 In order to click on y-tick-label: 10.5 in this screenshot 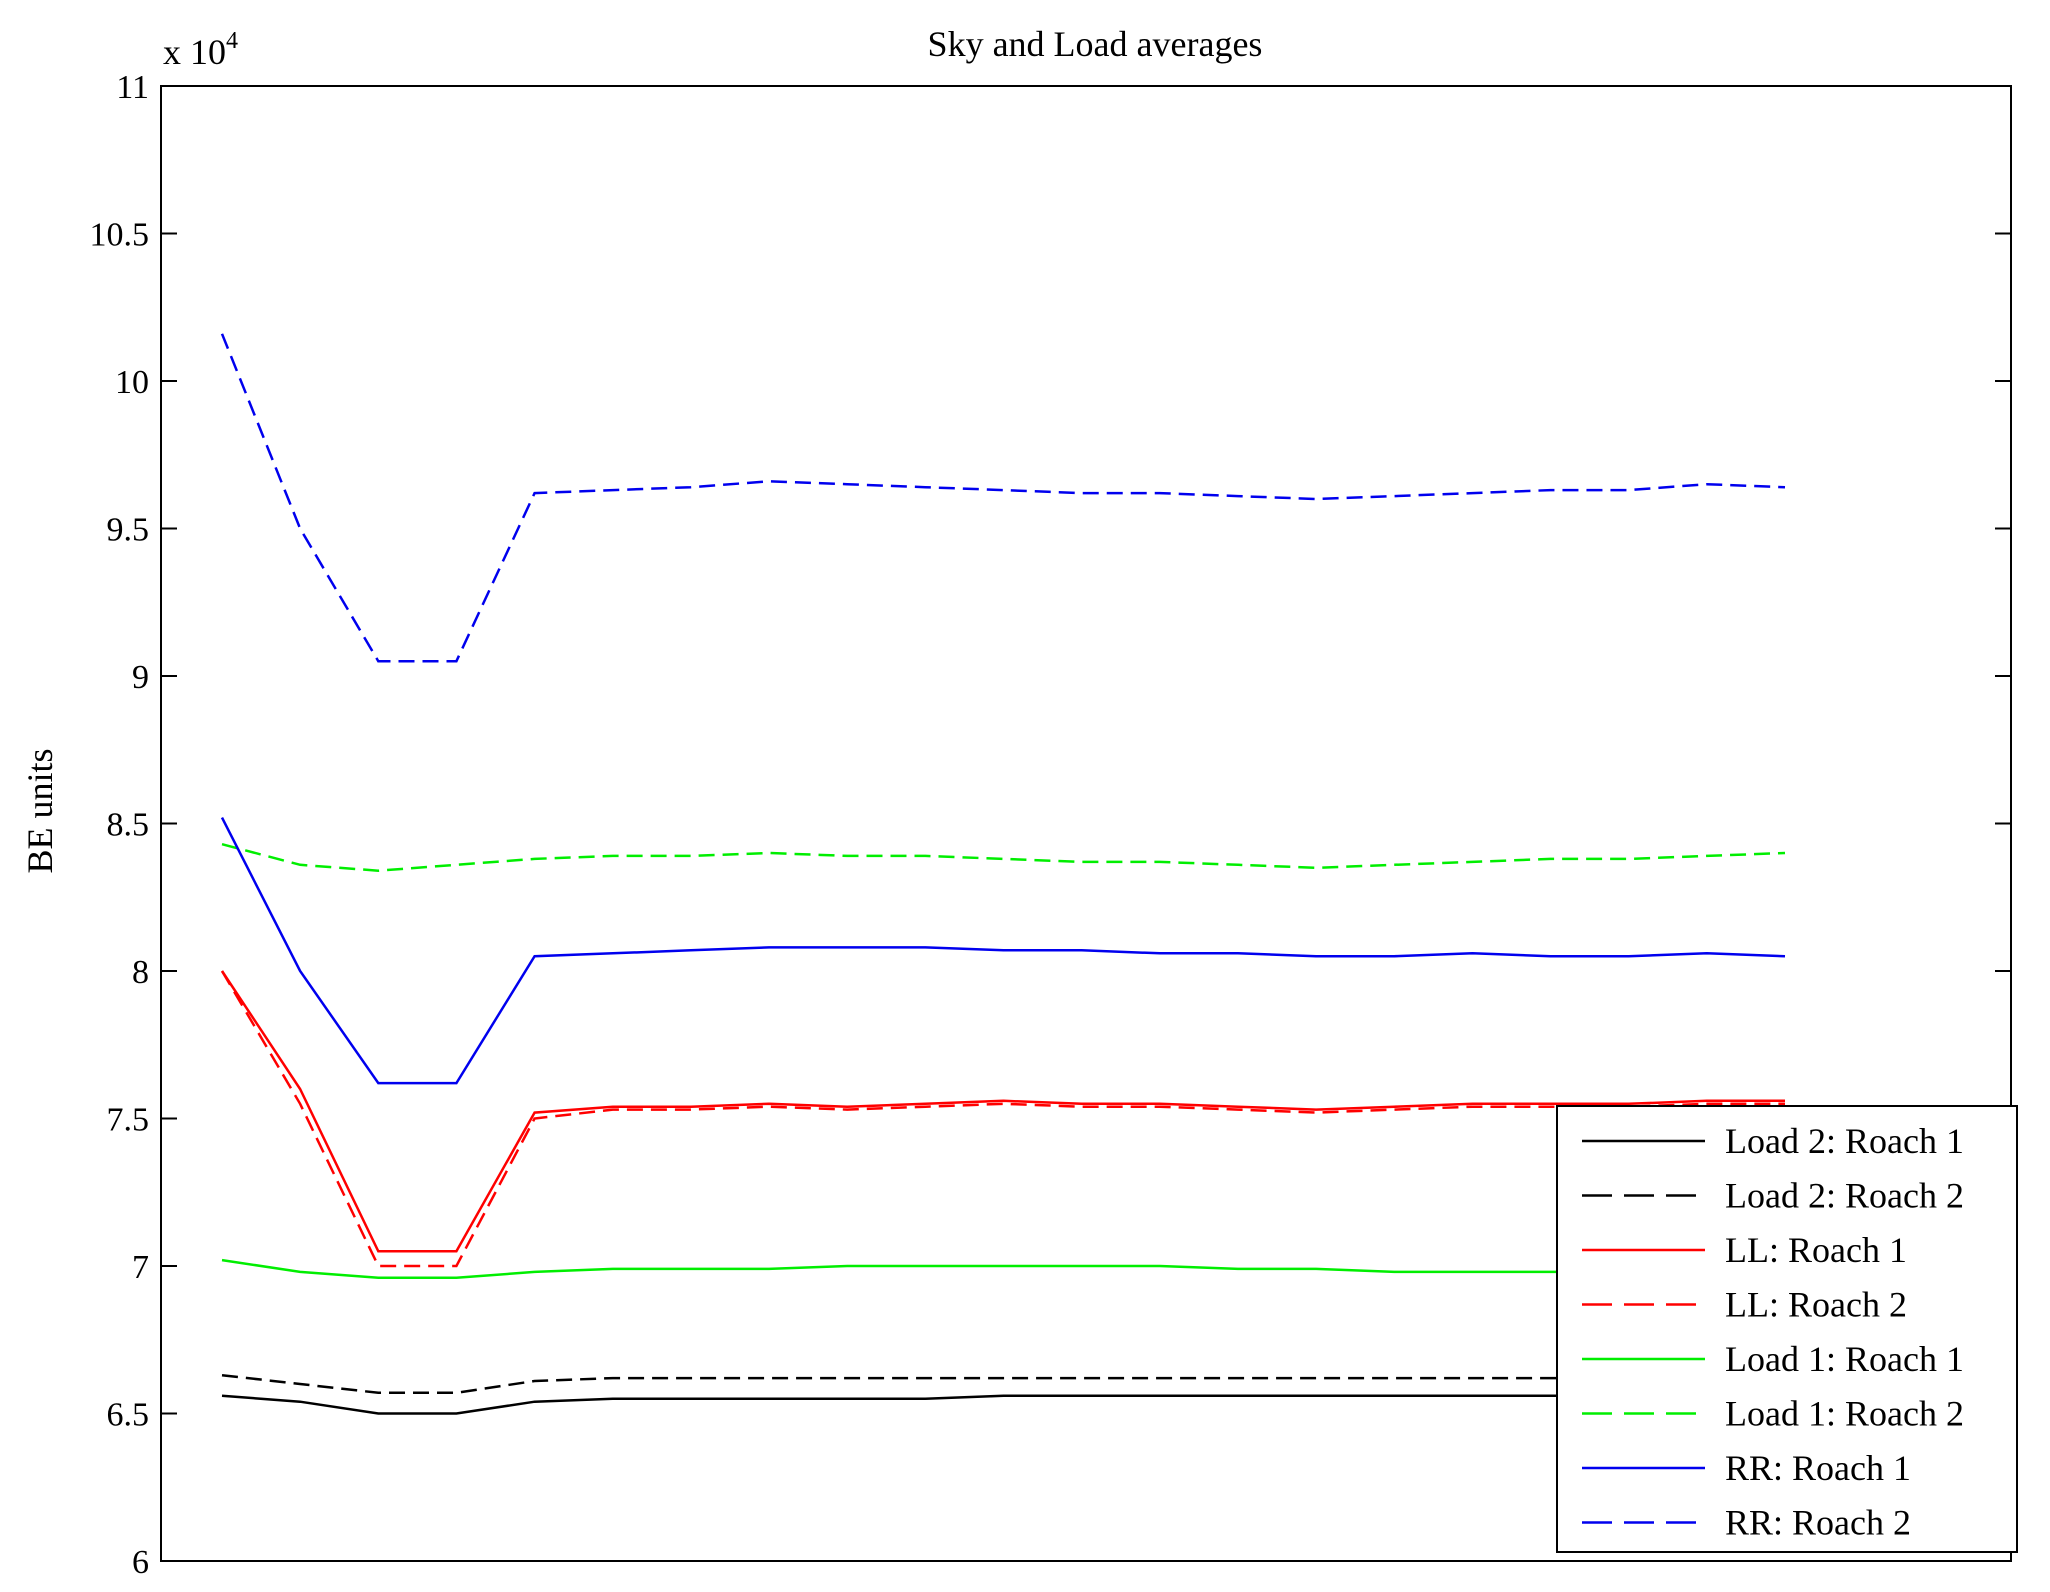, I will do `click(120, 235)`.